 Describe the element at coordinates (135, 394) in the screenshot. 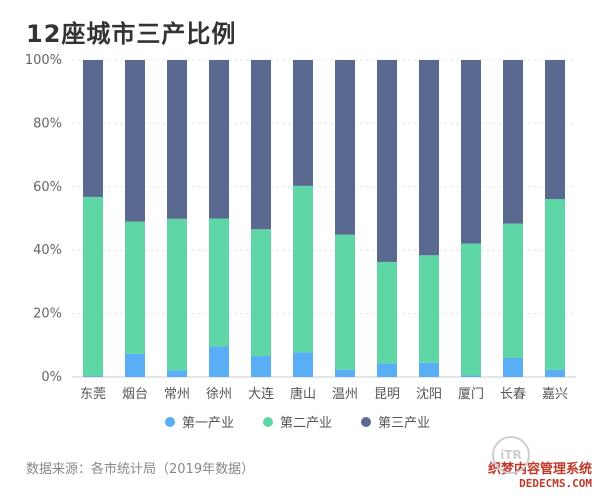

I see `x-tick-label: 烟台` at that location.